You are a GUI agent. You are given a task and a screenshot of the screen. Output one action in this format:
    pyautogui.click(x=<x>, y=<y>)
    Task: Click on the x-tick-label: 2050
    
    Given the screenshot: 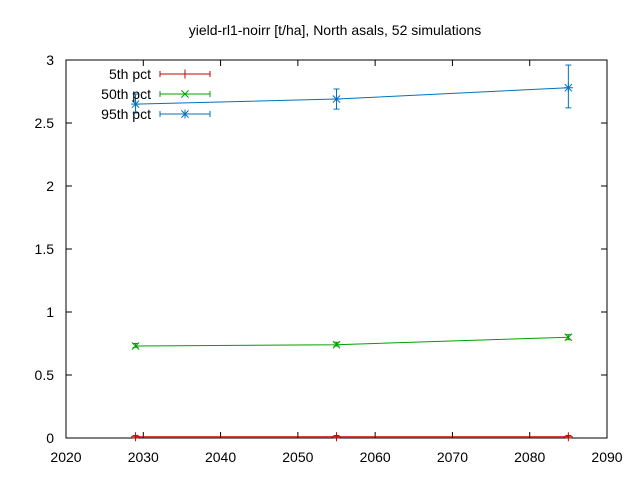 What is the action you would take?
    pyautogui.click(x=297, y=457)
    